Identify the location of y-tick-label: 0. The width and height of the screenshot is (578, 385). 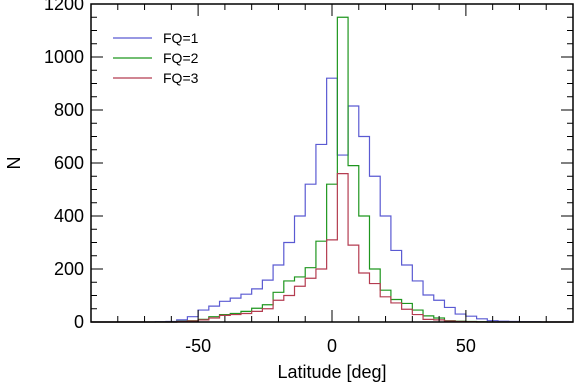
(79, 322).